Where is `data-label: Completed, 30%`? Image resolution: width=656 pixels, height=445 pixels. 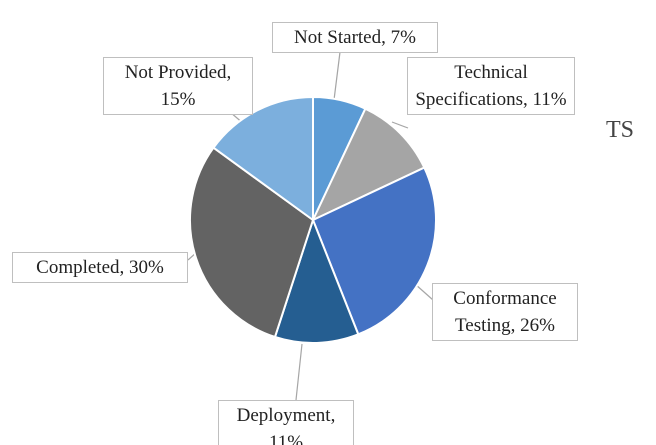 data-label: Completed, 30% is located at coordinates (100, 267).